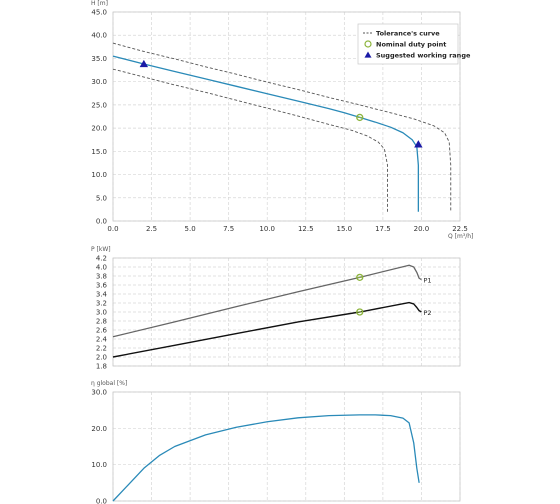 The width and height of the screenshot is (560, 504). What do you see at coordinates (101, 349) in the screenshot?
I see `y-tick-label: 2.2` at bounding box center [101, 349].